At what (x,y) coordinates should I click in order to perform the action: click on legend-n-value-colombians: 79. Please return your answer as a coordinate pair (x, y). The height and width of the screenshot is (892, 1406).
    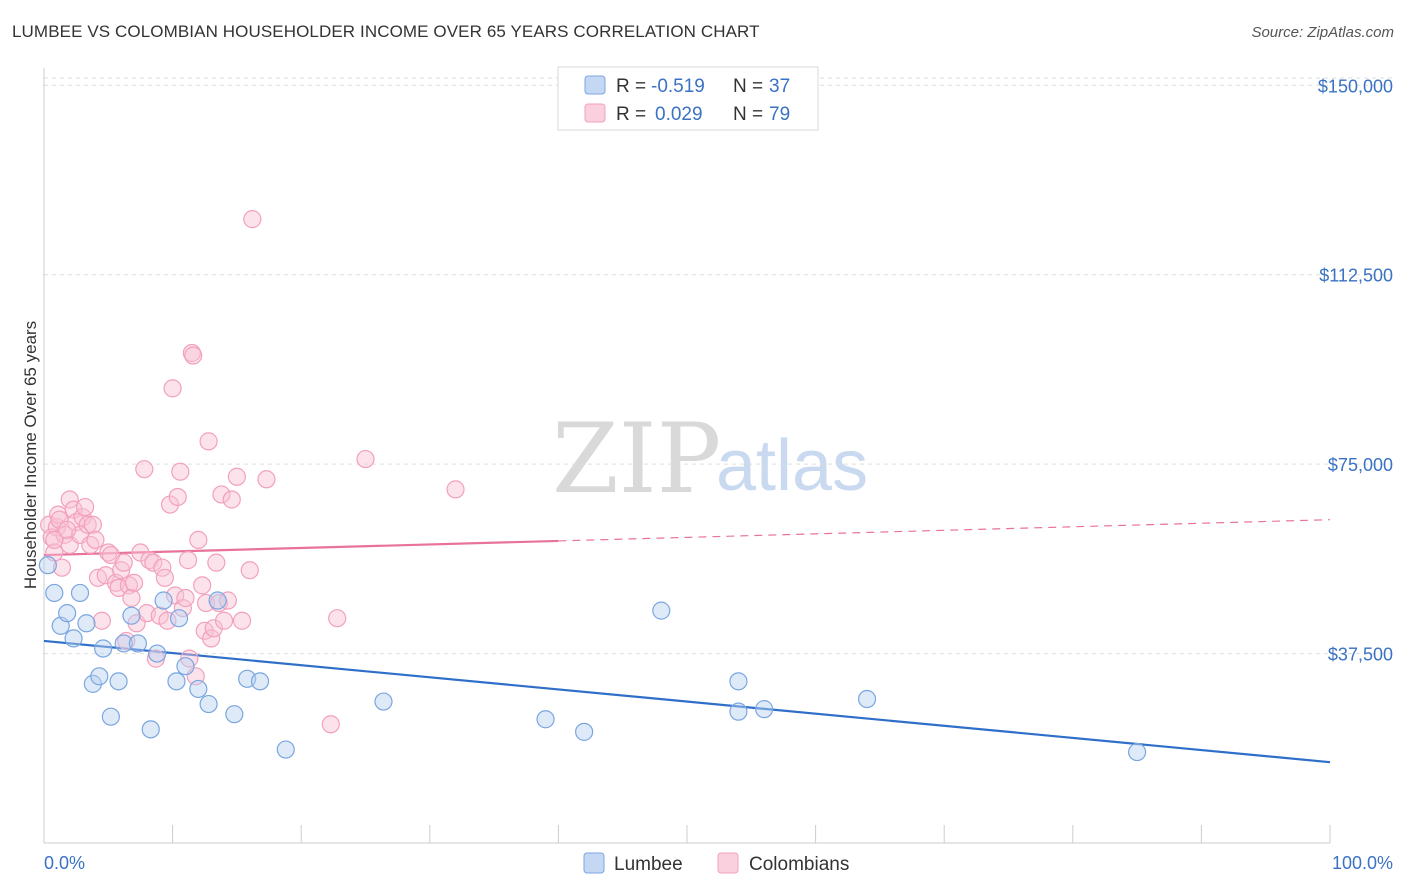
    Looking at the image, I should click on (779, 114).